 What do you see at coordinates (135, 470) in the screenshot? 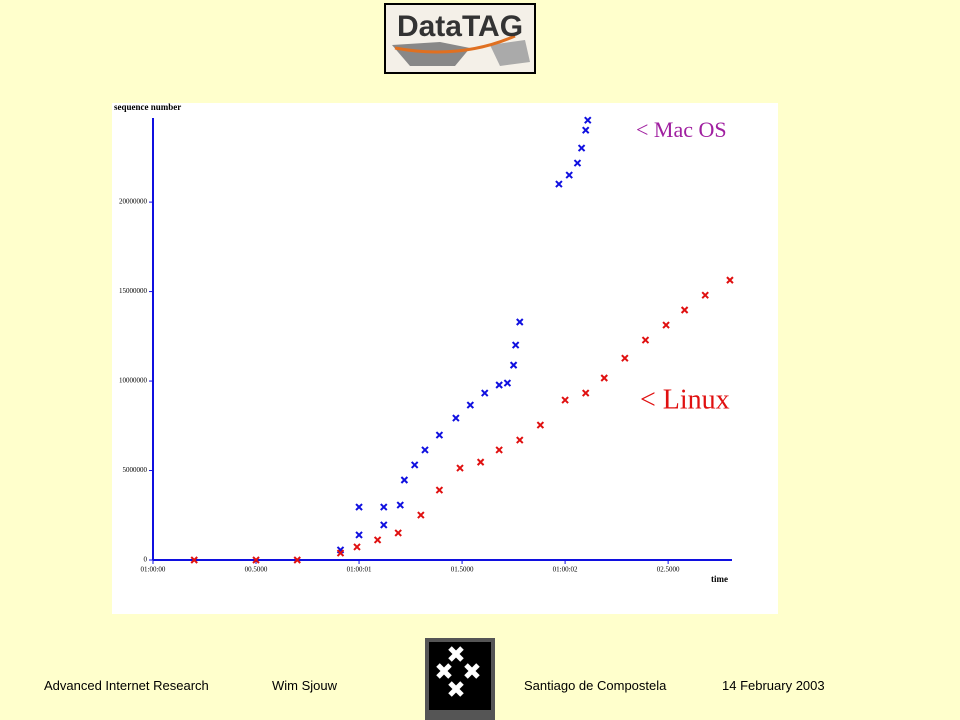
I see `y-tick-label: 5000000` at bounding box center [135, 470].